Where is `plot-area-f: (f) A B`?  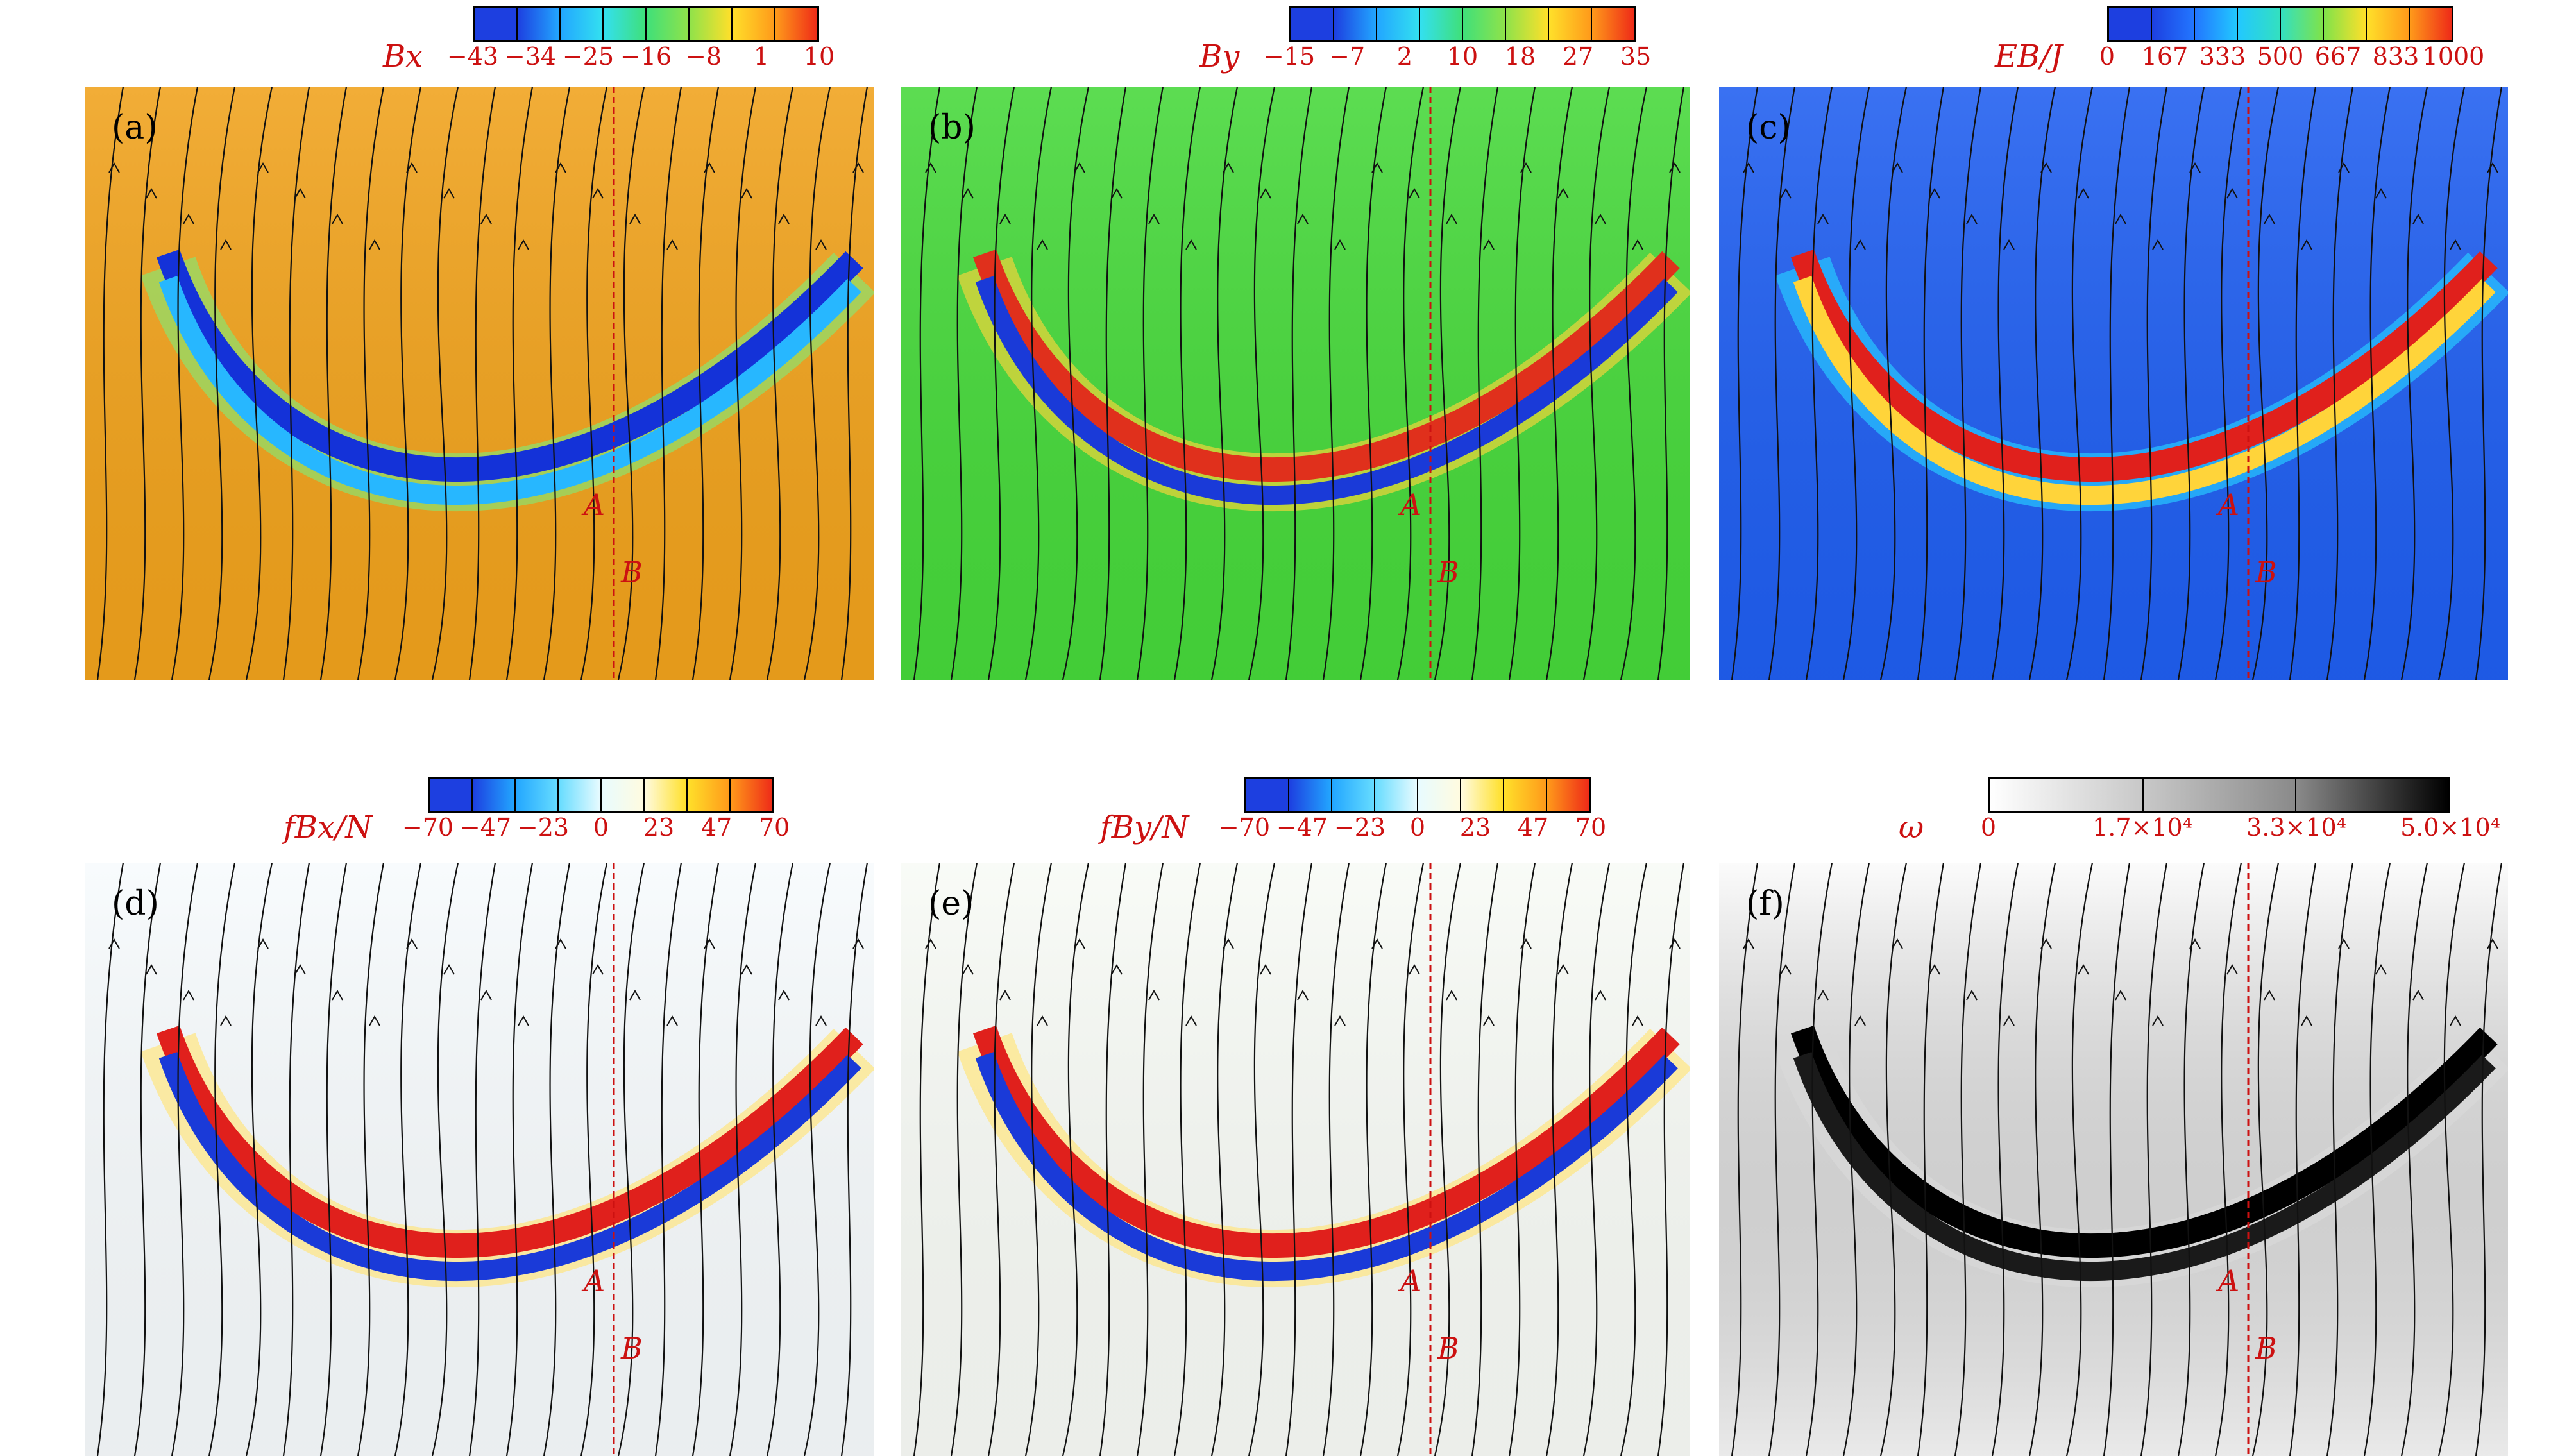 plot-area-f: (f) A B is located at coordinates (2113, 1159).